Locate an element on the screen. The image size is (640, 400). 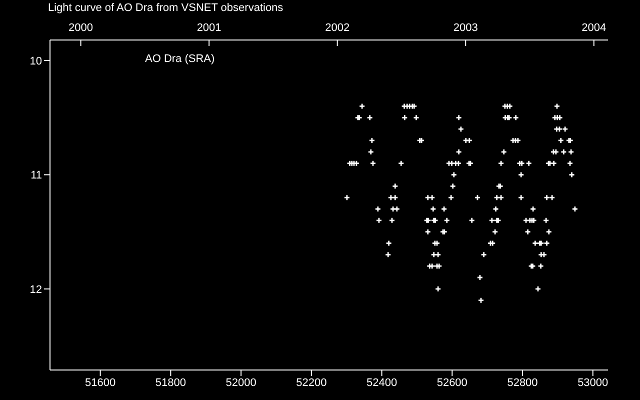
y-tick-label: 10 is located at coordinates (36, 61).